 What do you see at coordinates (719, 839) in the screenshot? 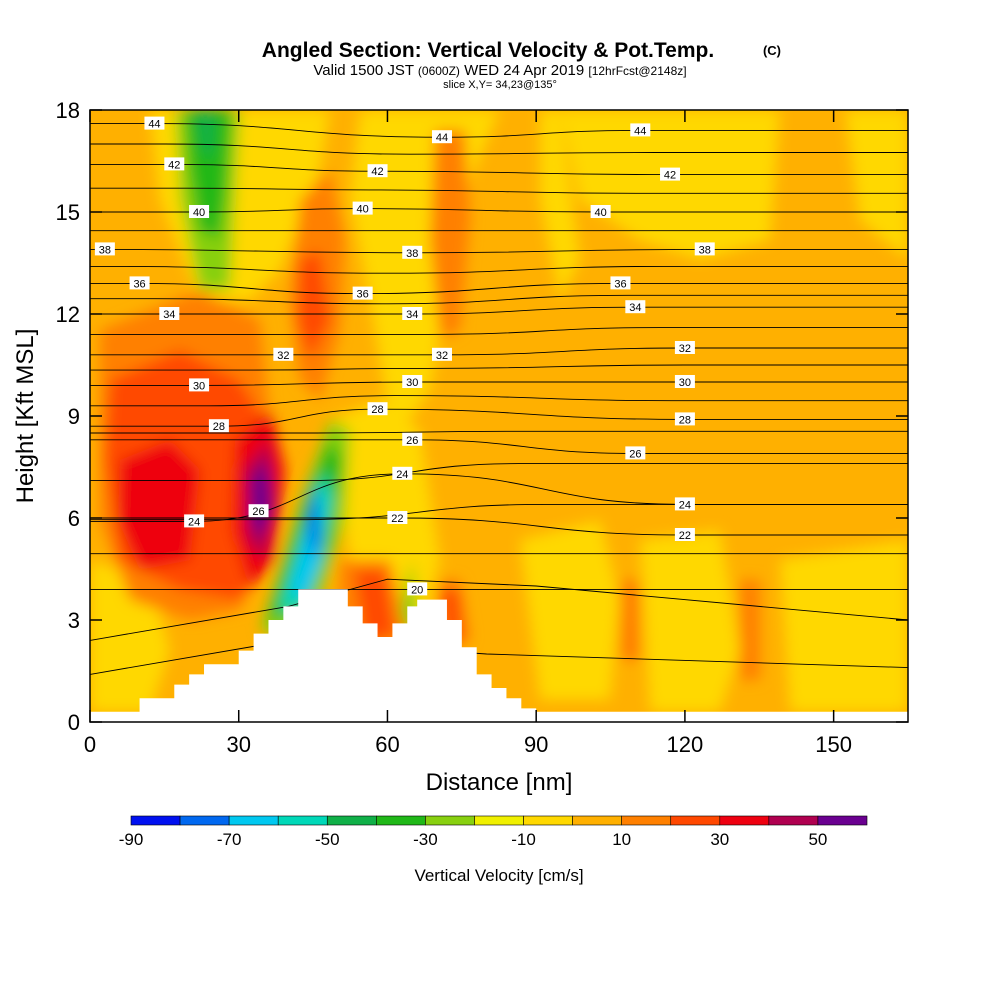
I see `colorbar-label: 30` at bounding box center [719, 839].